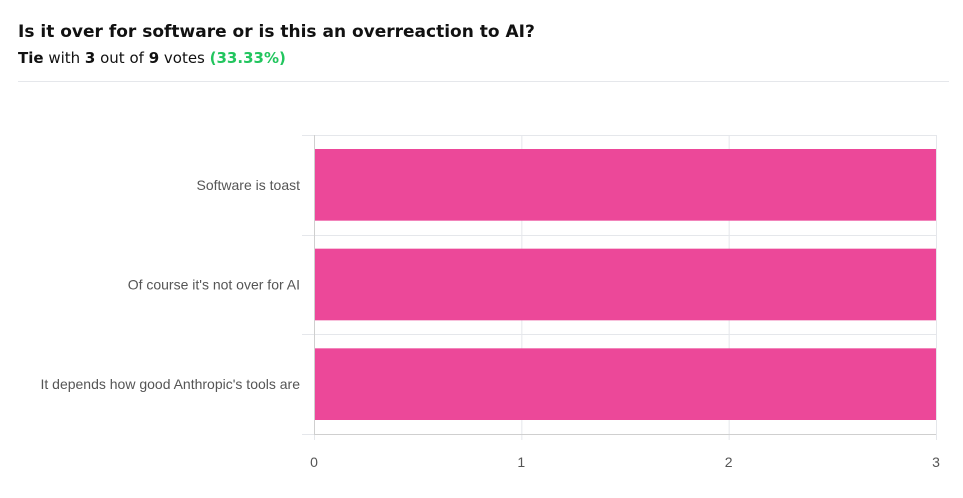 The image size is (963, 498). What do you see at coordinates (936, 462) in the screenshot?
I see `x-tick-label: 3` at bounding box center [936, 462].